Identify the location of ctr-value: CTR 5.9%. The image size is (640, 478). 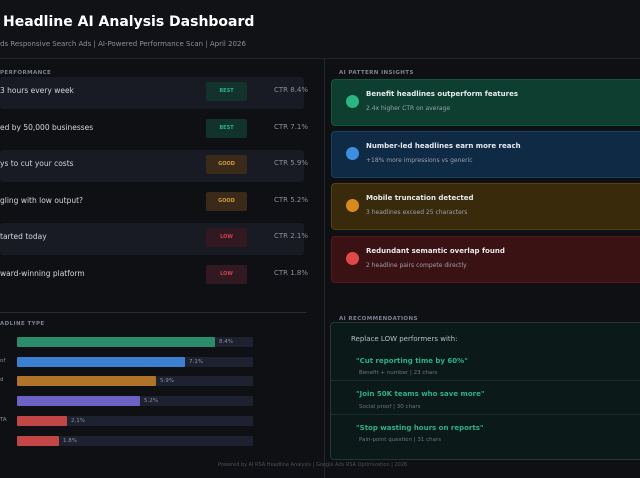
(291, 163).